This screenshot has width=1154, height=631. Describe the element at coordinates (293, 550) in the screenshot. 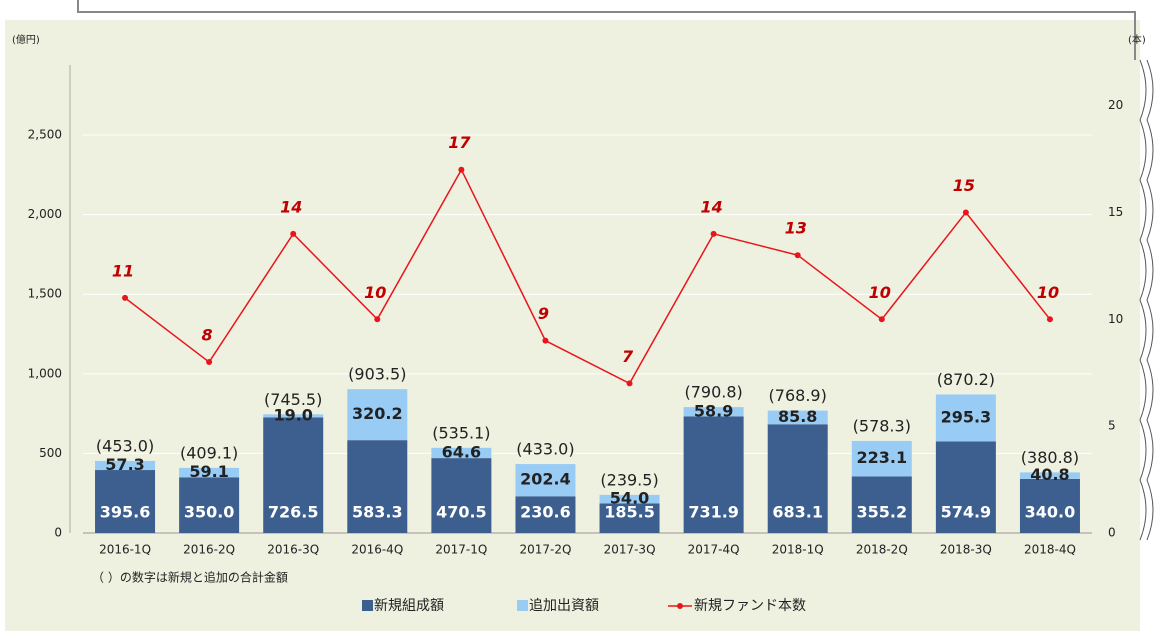

I see `x-tick-label: 2016-3Q` at that location.